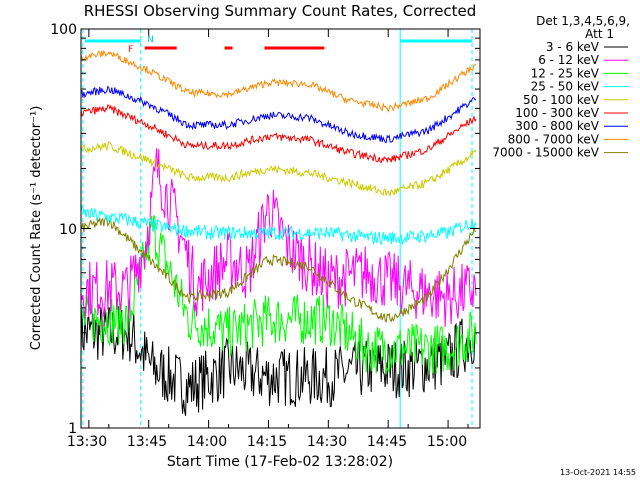  Describe the element at coordinates (72, 429) in the screenshot. I see `y-tick-label-1: 1` at that location.